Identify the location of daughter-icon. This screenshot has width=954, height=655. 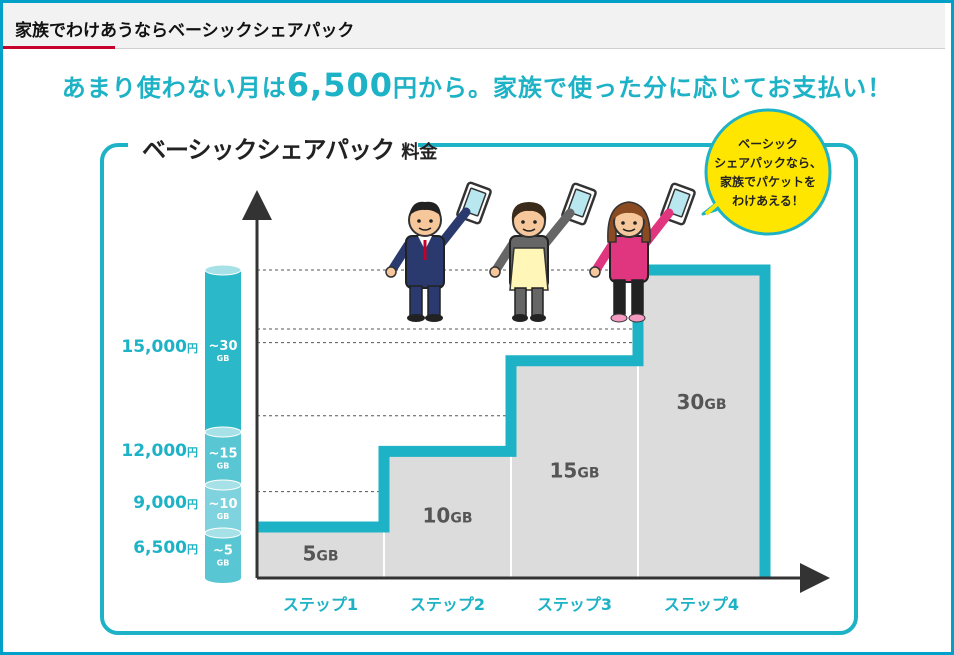
(642, 252).